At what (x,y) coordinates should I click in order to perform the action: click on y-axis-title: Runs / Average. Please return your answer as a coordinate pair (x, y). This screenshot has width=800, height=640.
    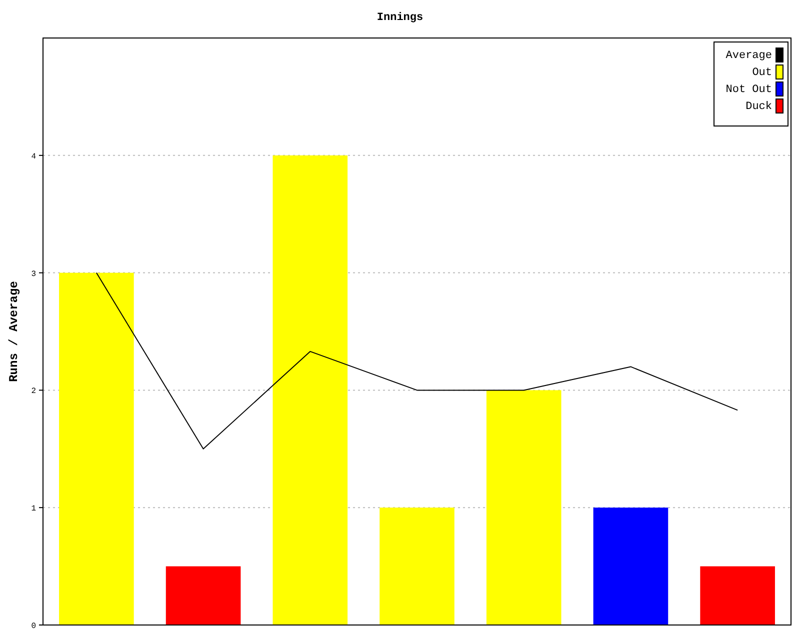
    Looking at the image, I should click on (14, 331).